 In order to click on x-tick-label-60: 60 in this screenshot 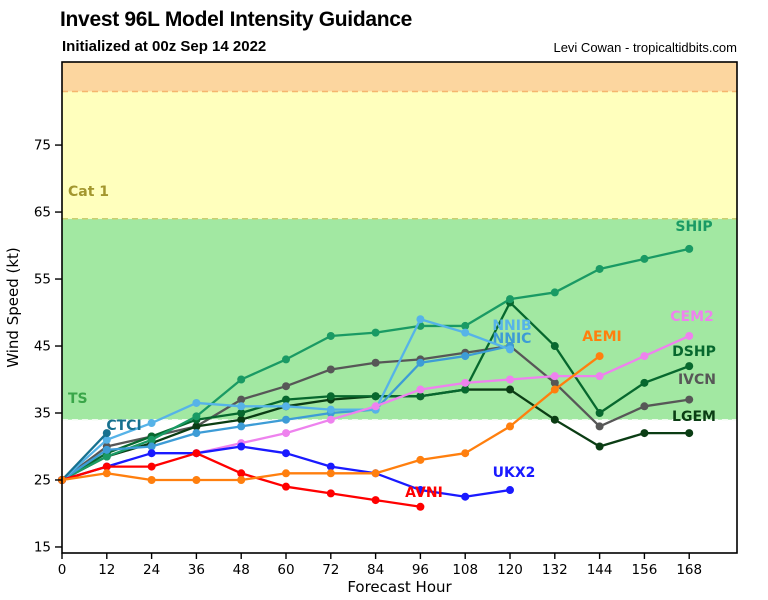, I will do `click(285, 570)`.